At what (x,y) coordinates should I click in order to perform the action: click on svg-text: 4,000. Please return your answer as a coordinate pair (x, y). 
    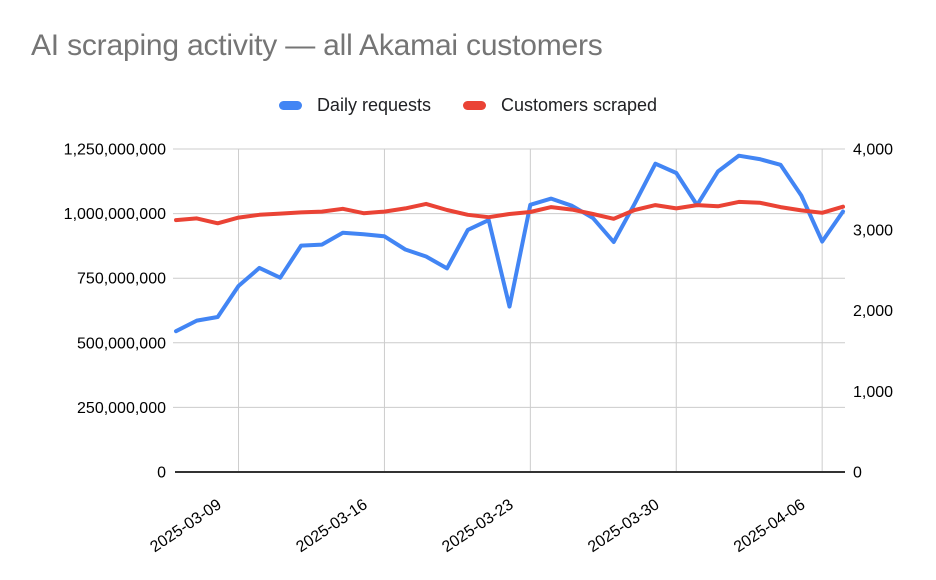
    Looking at the image, I should click on (873, 150).